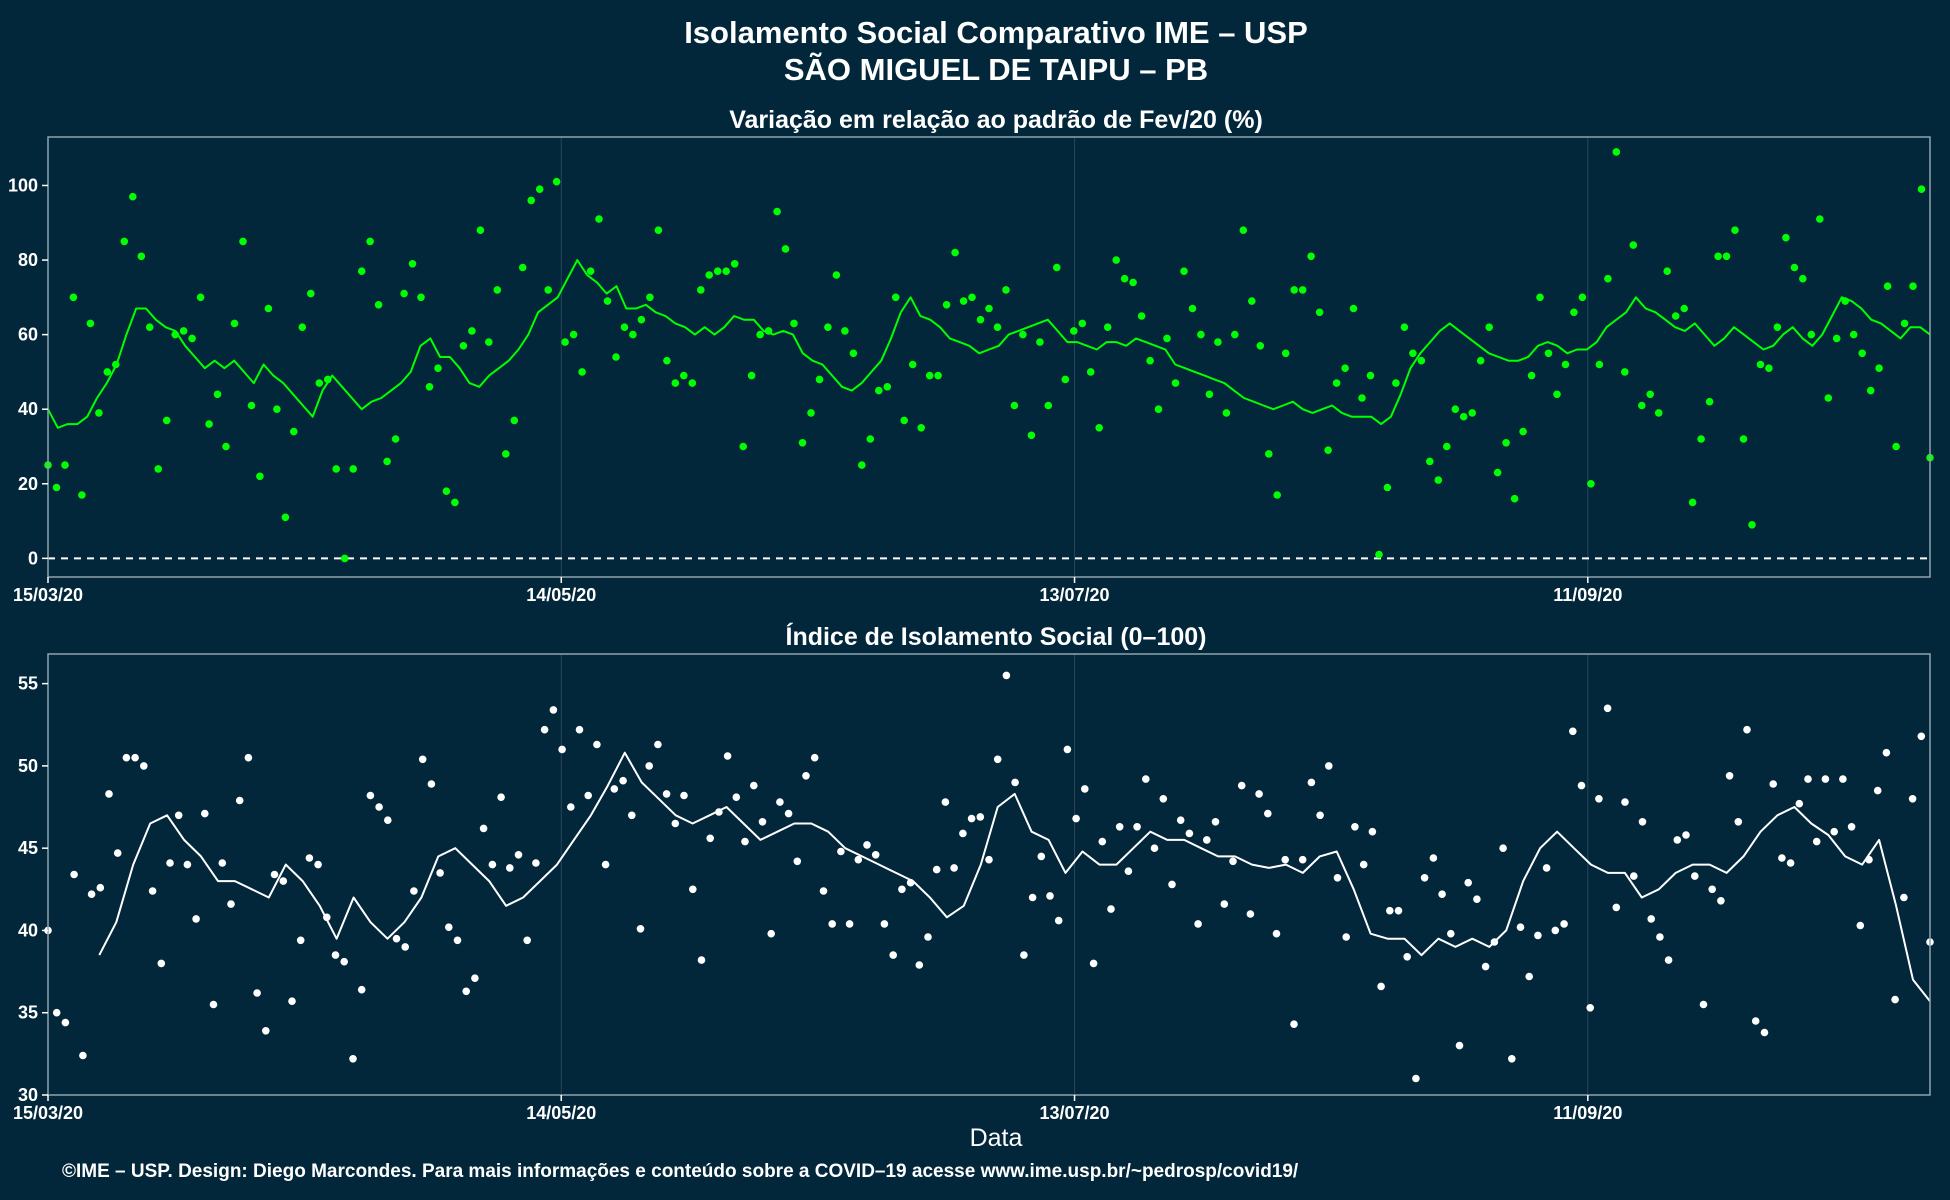 This screenshot has height=1200, width=1950. What do you see at coordinates (561, 1113) in the screenshot?
I see `x-tick-label: 14/05/20` at bounding box center [561, 1113].